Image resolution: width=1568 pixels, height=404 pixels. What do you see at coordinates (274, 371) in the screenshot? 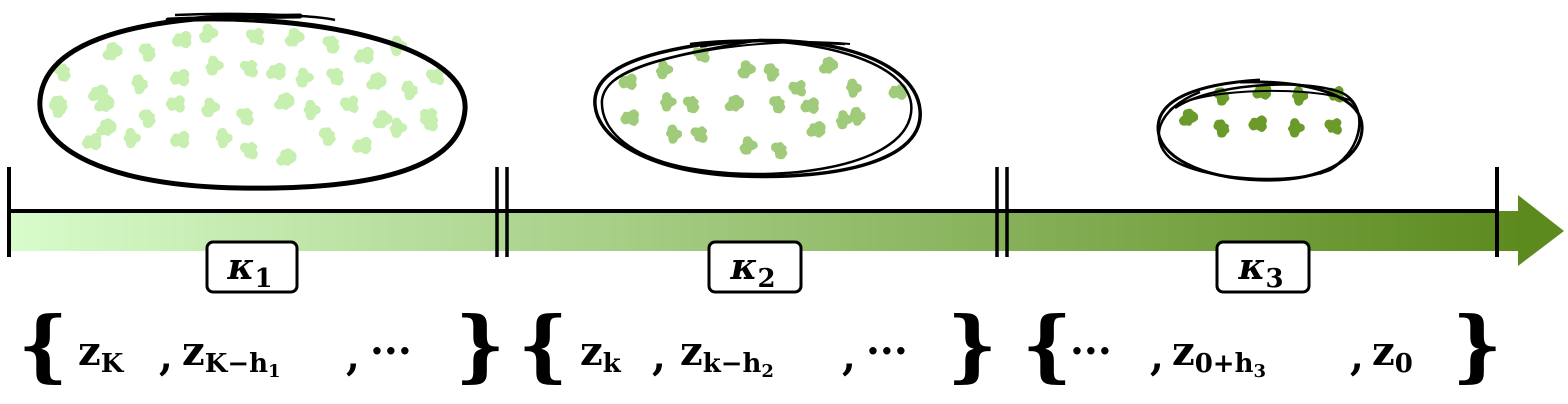
I see `set-1-item-2-subsub: 1` at bounding box center [274, 371].